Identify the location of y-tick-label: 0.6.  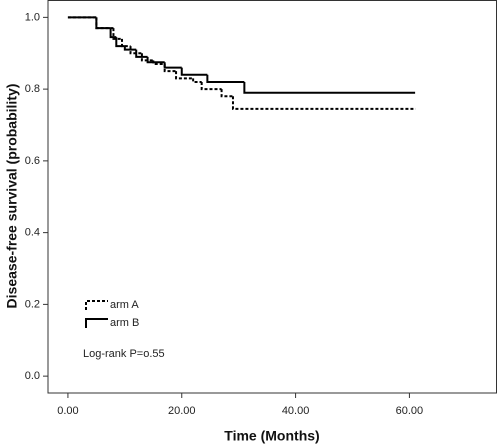
(32, 161).